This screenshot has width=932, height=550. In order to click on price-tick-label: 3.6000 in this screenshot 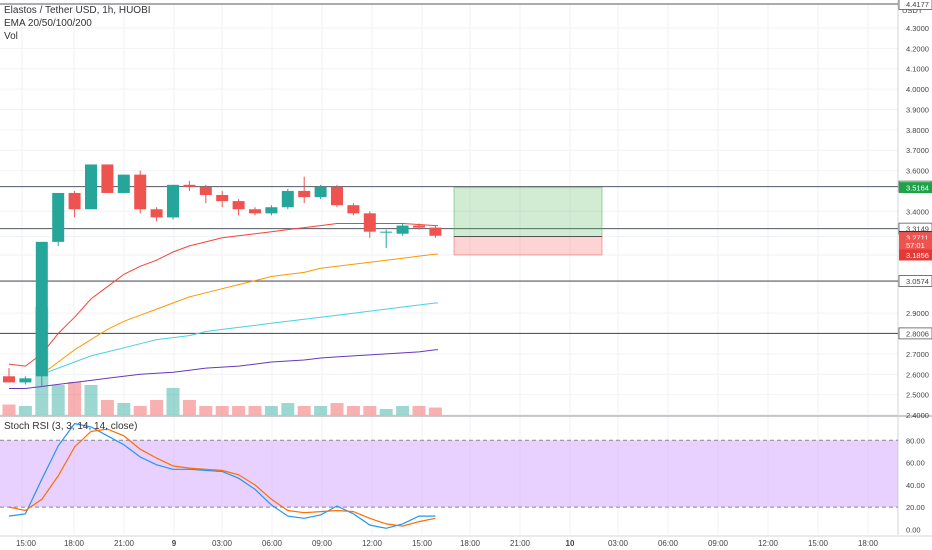, I will do `click(917, 171)`.